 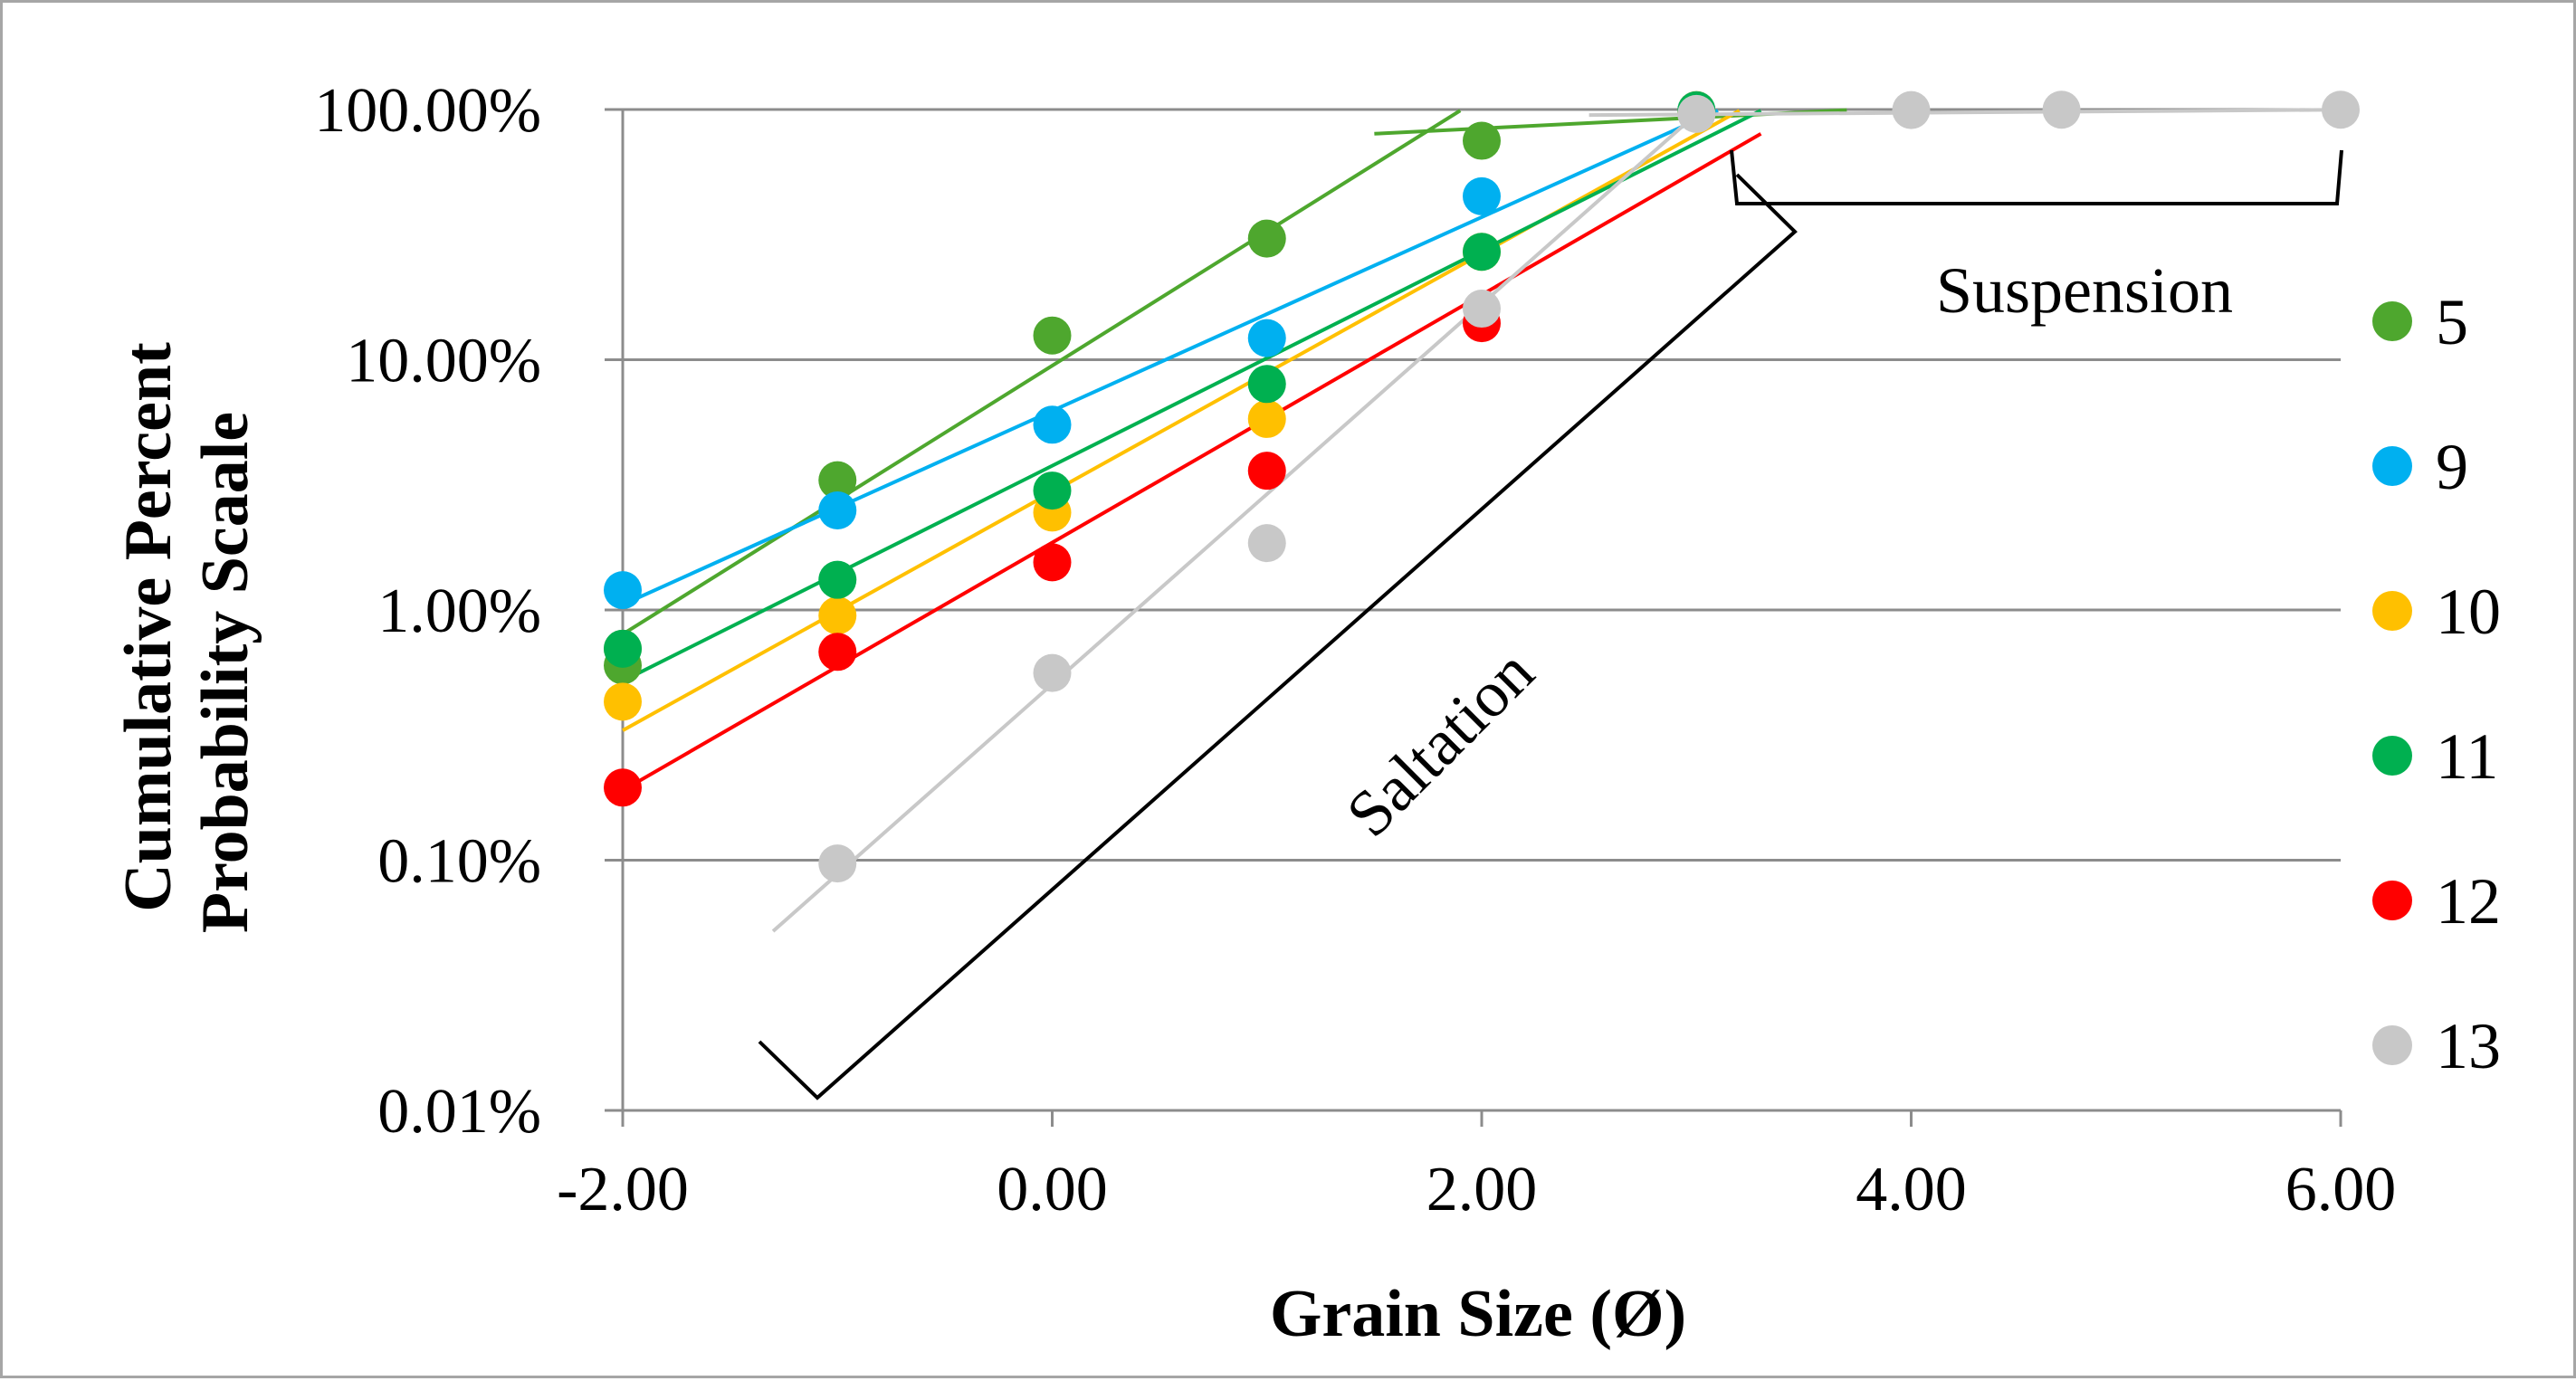 I want to click on y-tick-label-4: 100.00%, so click(x=427, y=111).